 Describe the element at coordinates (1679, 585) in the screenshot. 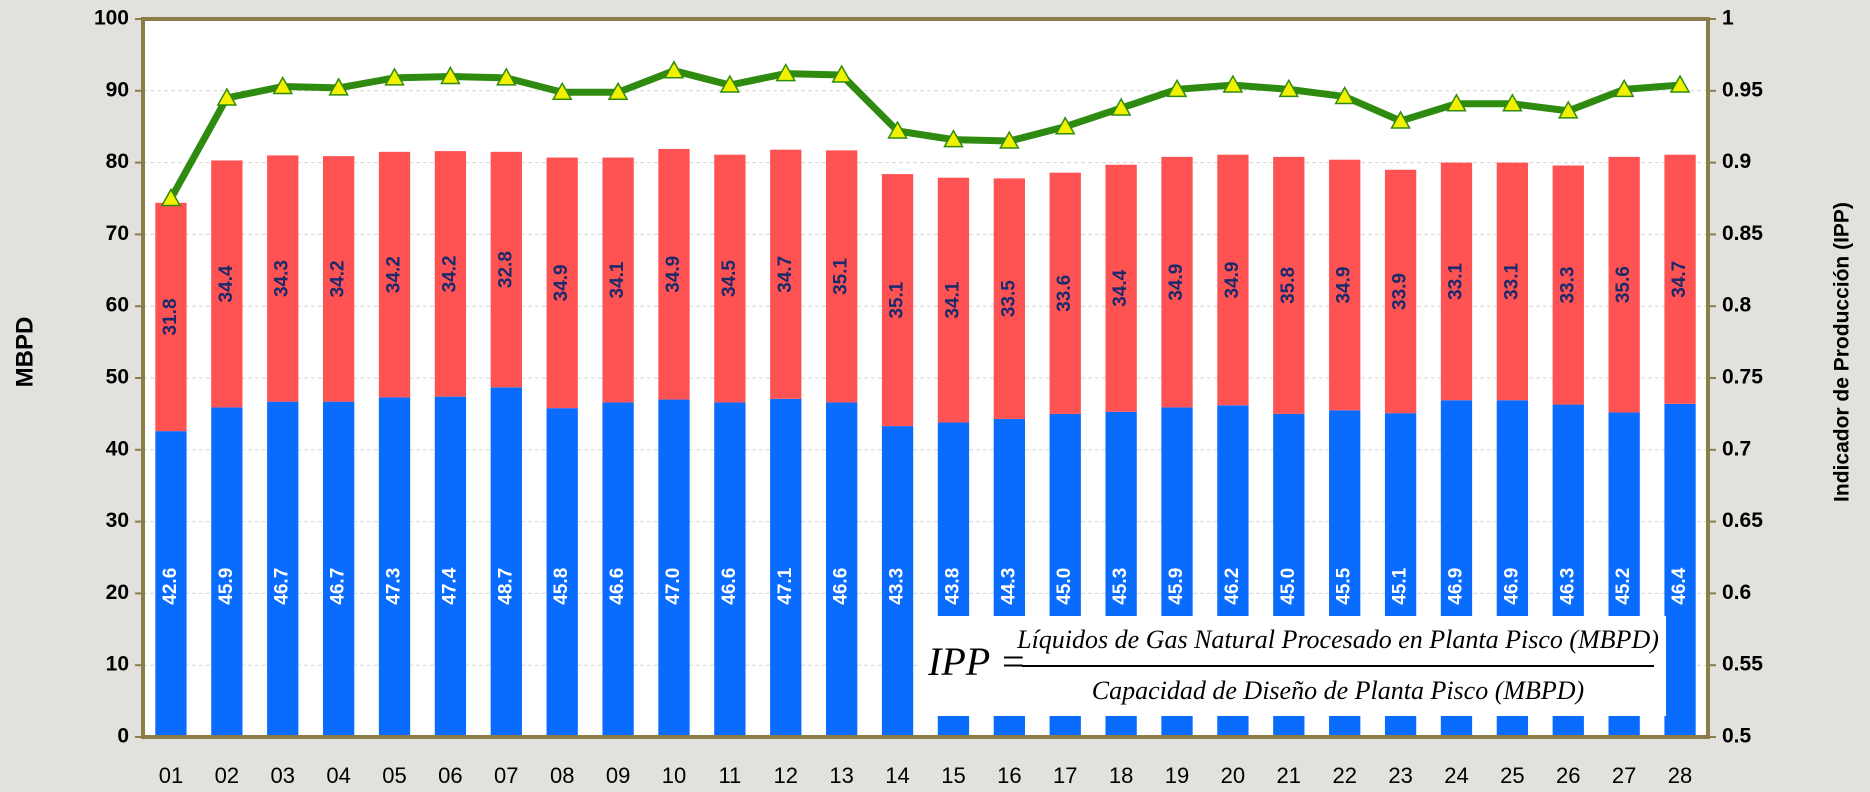

I see `data-label: 46.4` at that location.